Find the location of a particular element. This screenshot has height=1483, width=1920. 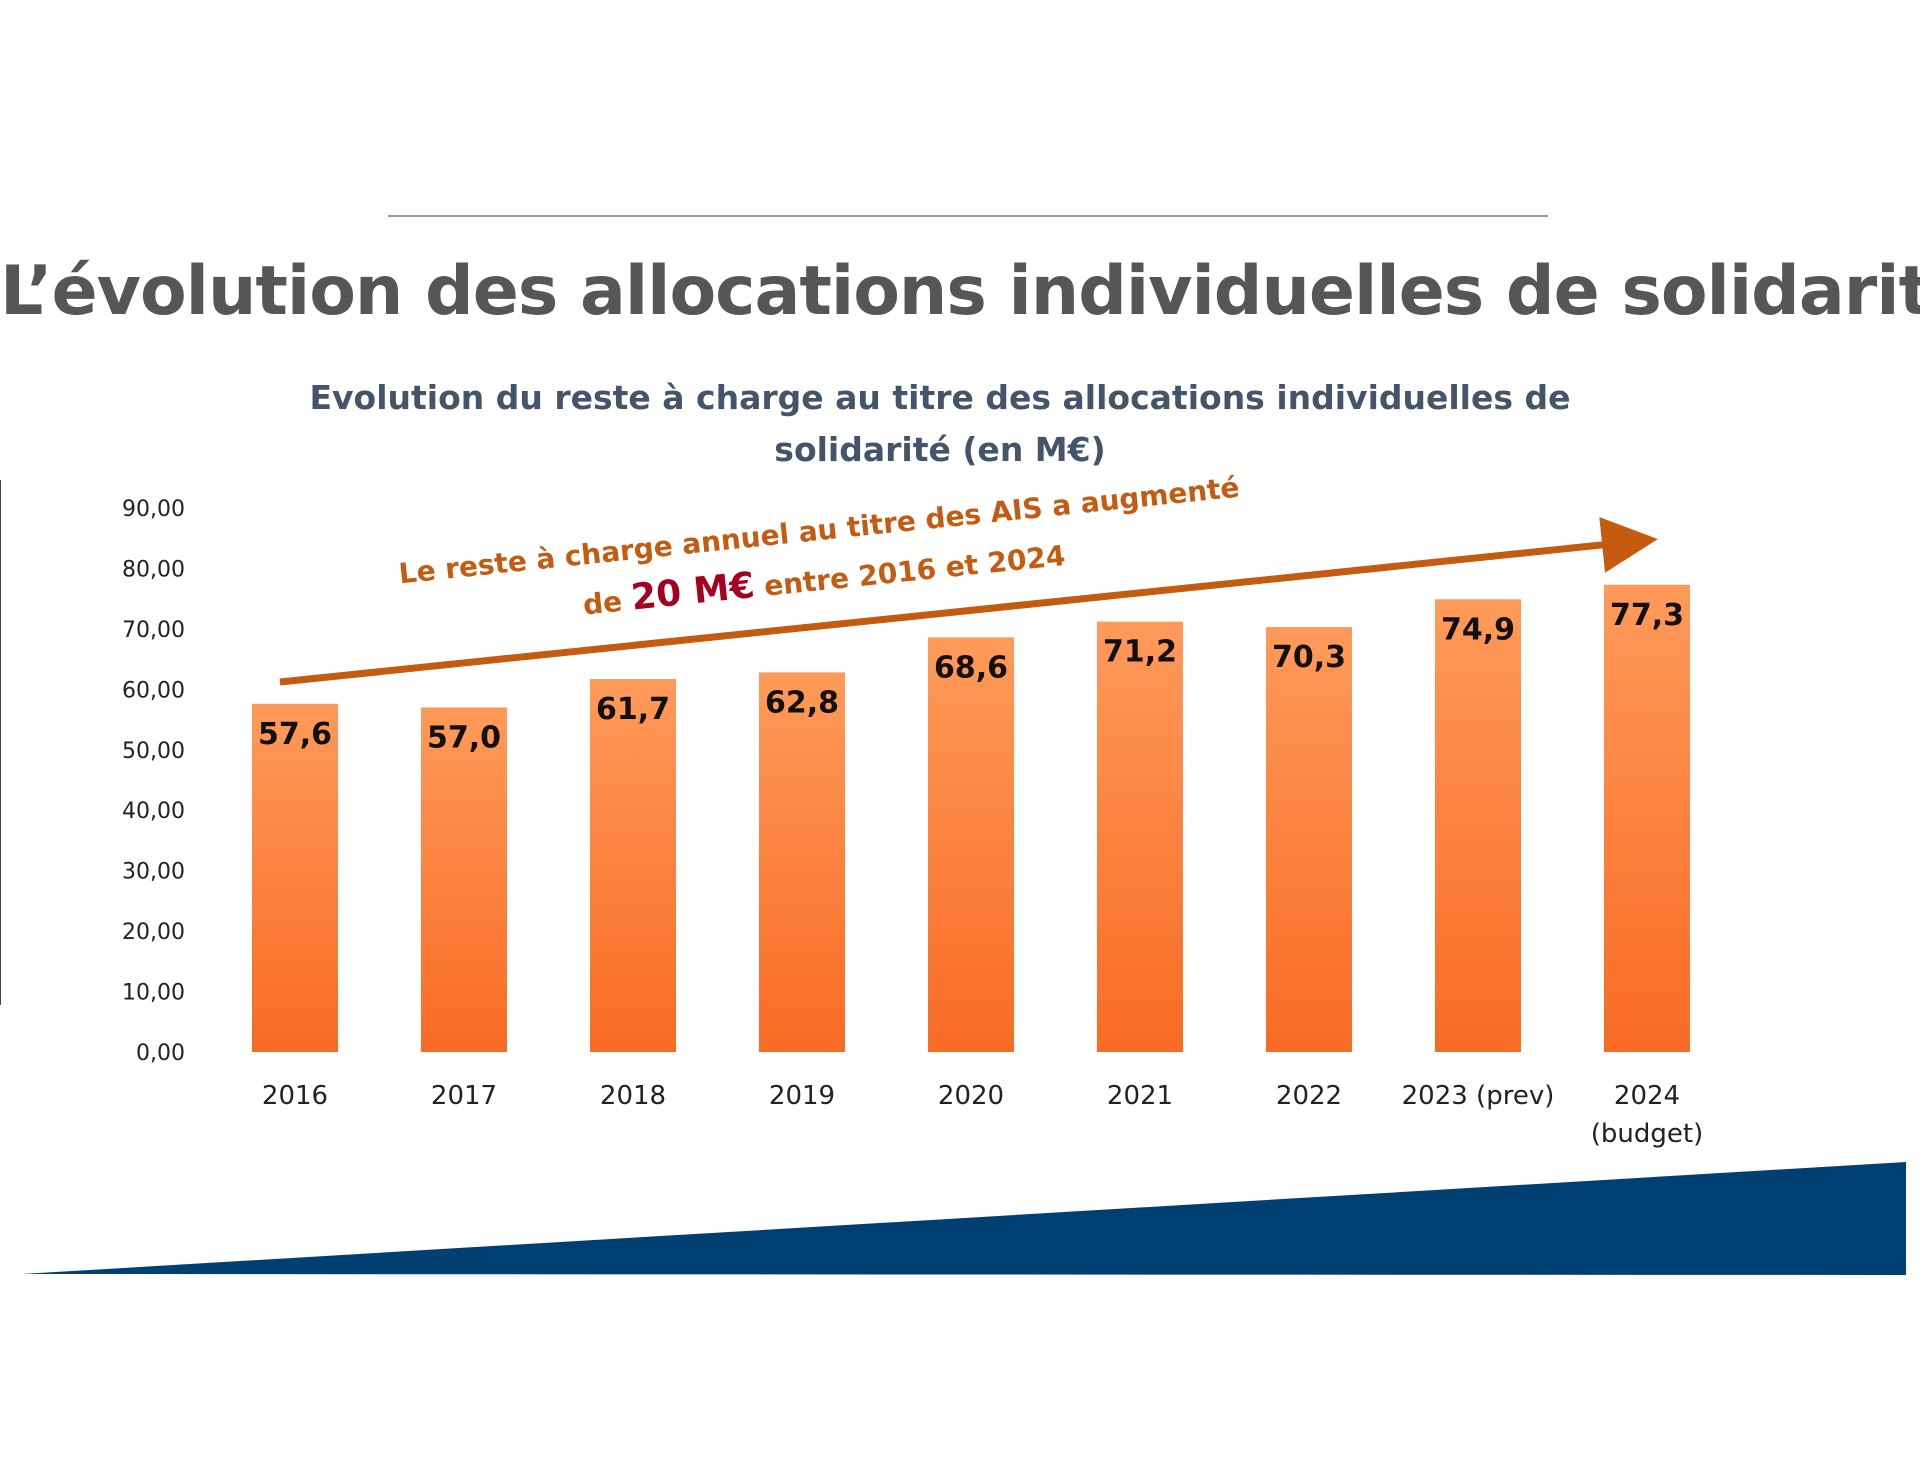

y-tick-label: 60,00 is located at coordinates (153, 690).